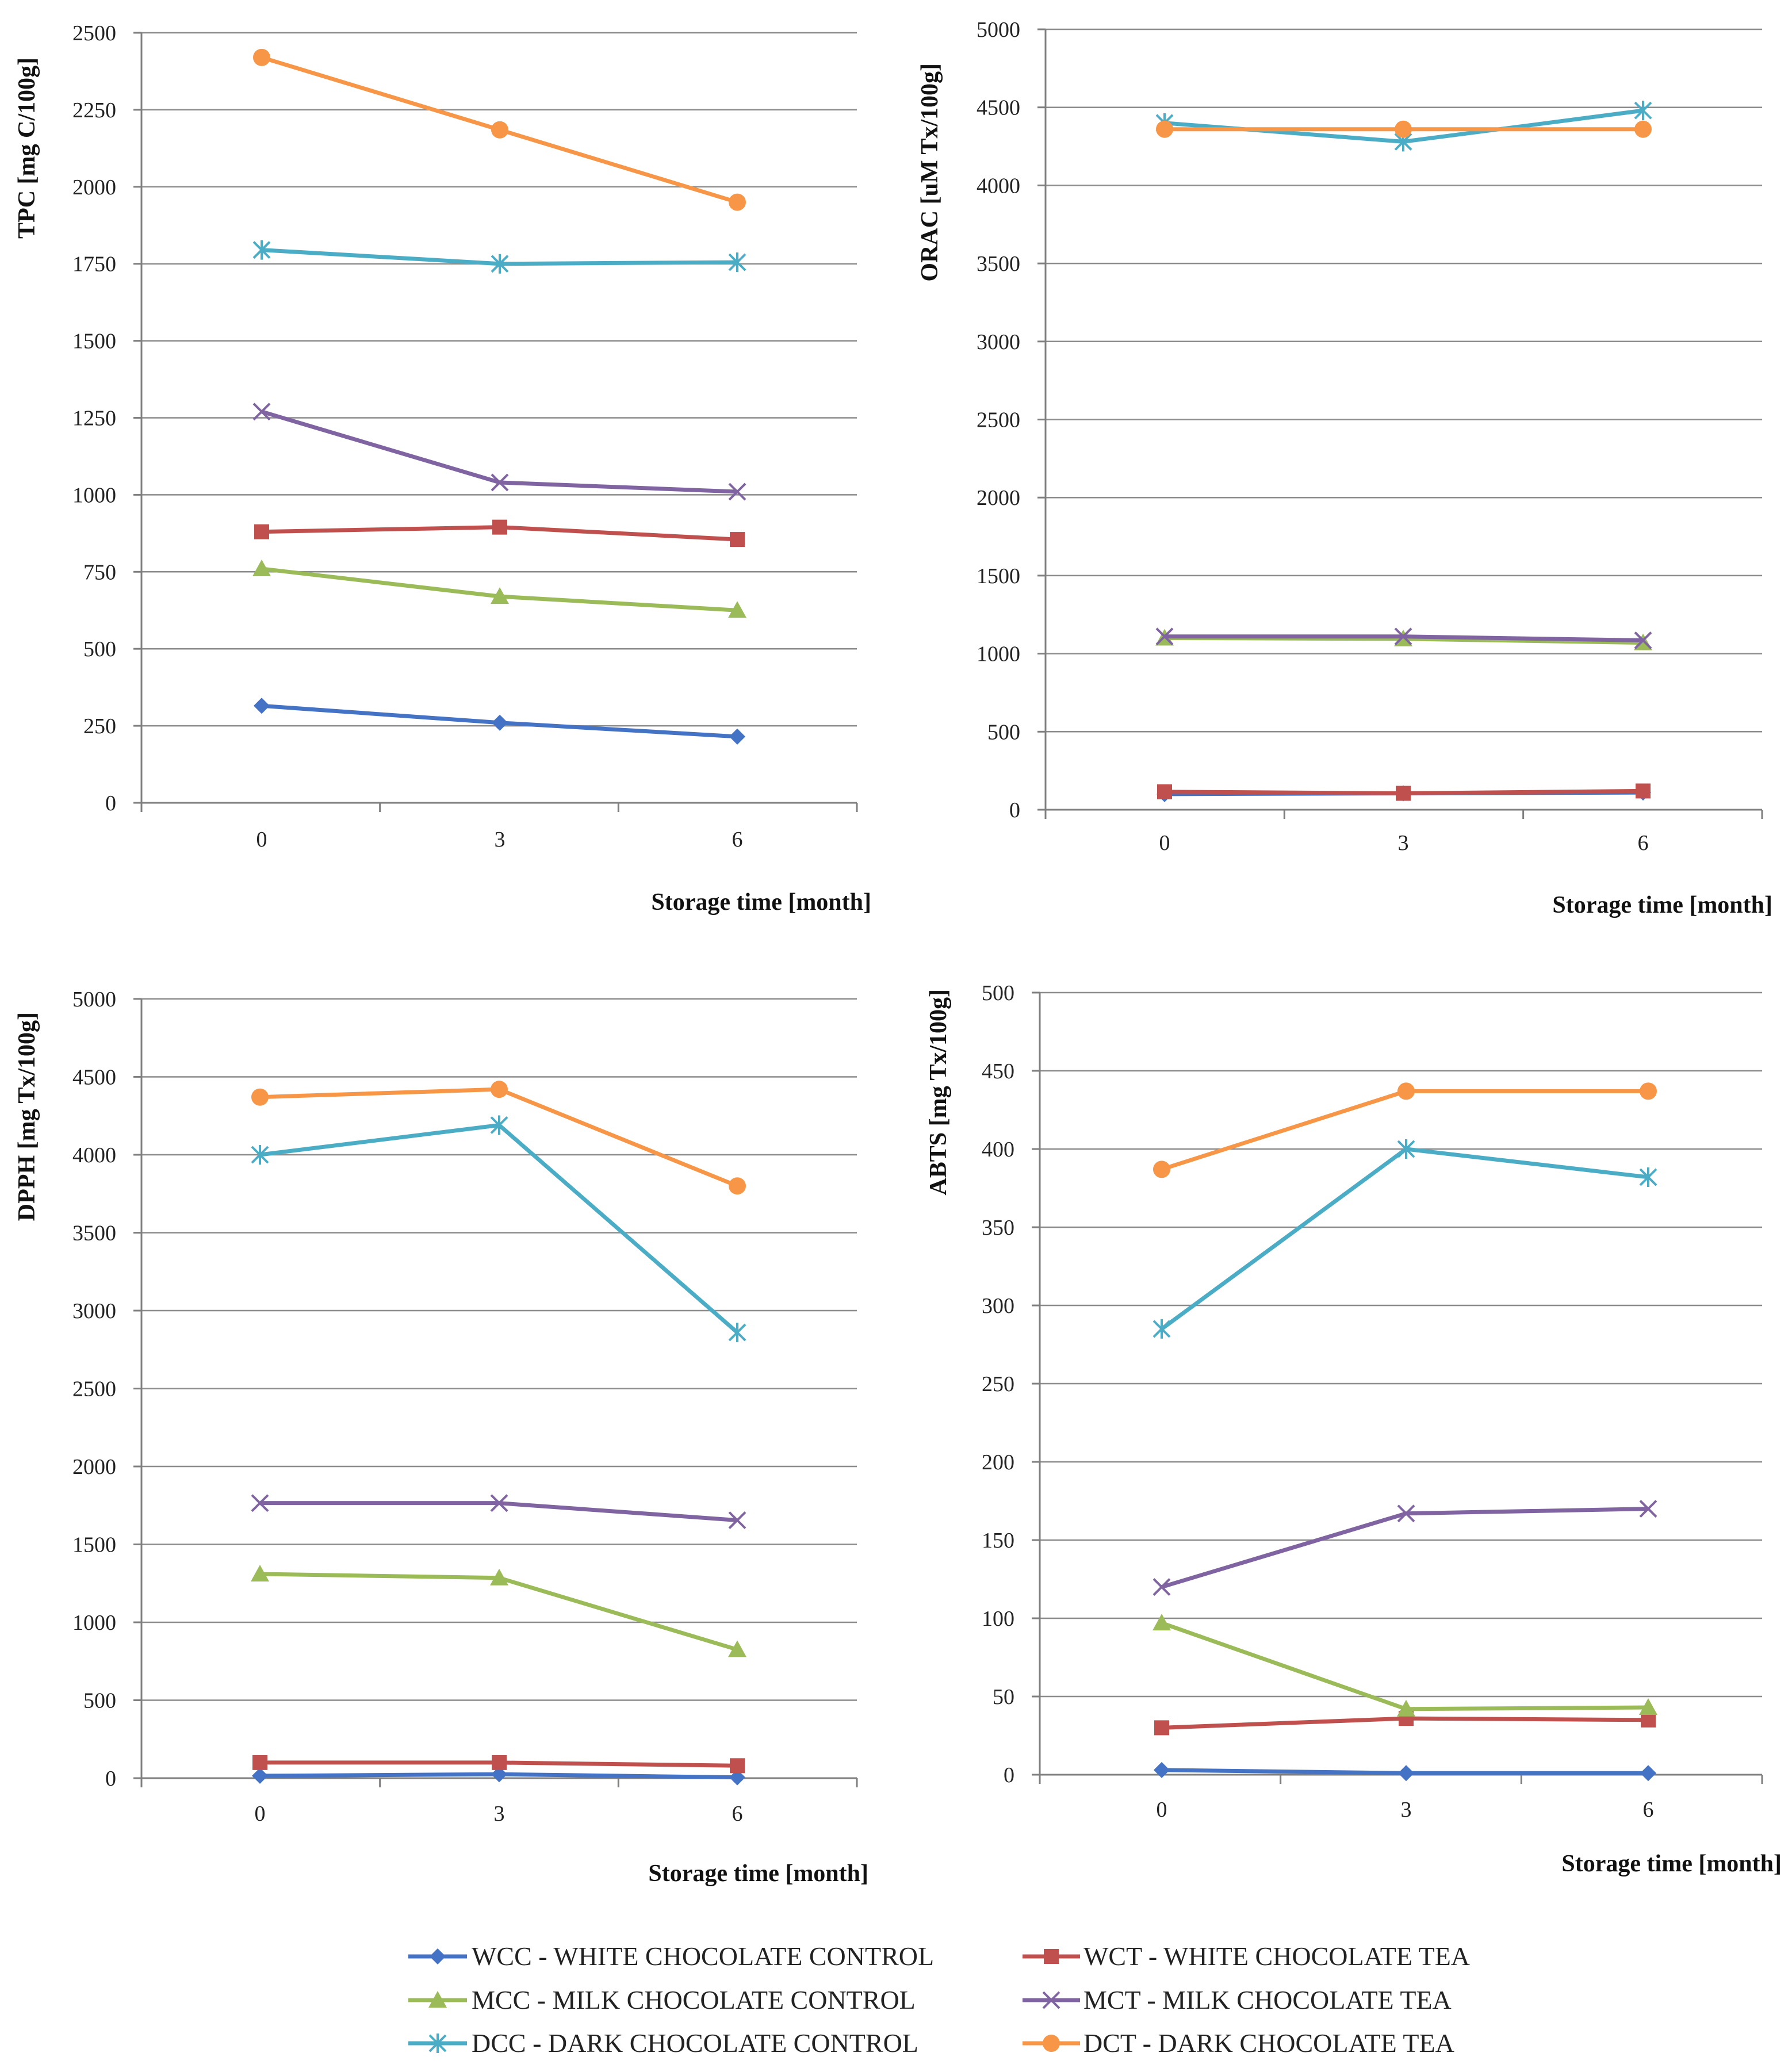 Image resolution: width=1792 pixels, height=2068 pixels. Describe the element at coordinates (498, 1137) in the screenshot. I see `series-line-dct` at that location.